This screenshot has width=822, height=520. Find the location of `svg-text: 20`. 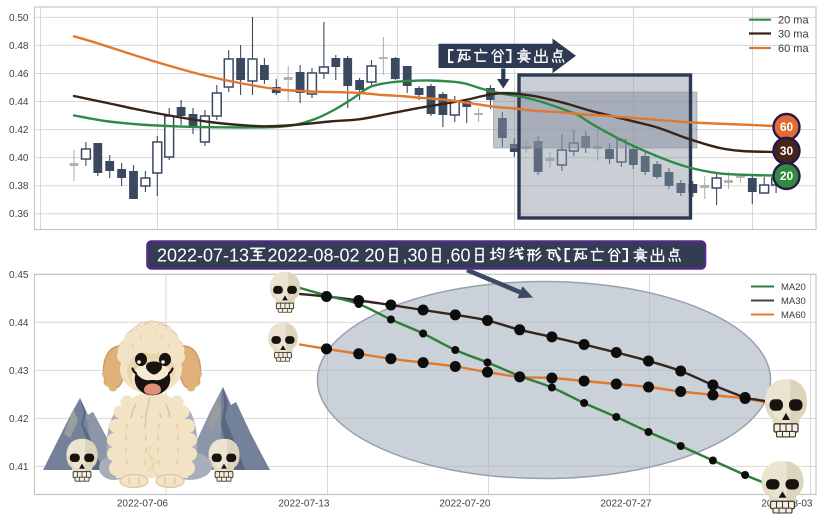

svg-text: 20 is located at coordinates (787, 176).